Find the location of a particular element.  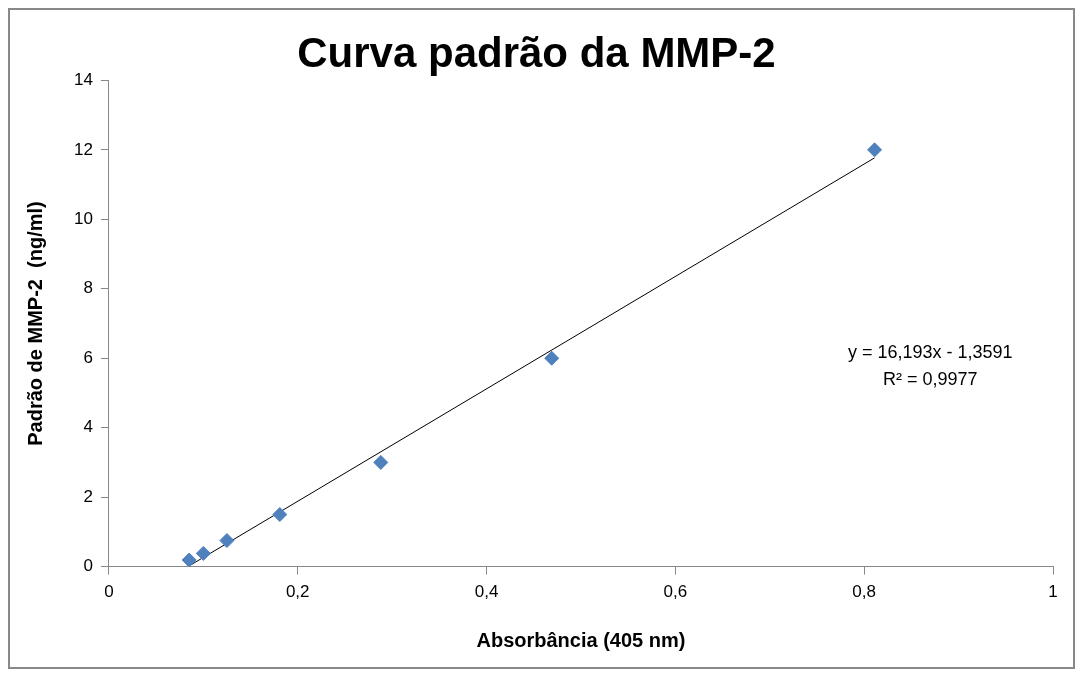

y-tick-label: 6 is located at coordinates (88, 357).